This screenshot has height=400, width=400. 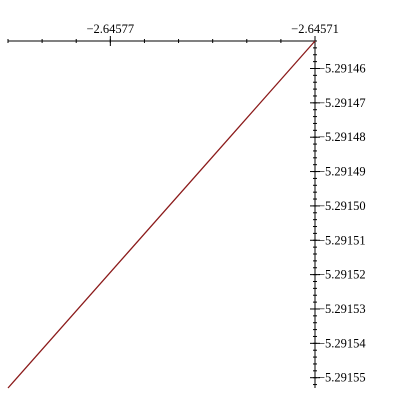 What do you see at coordinates (342, 343) in the screenshot?
I see `y-tick-label: −5.29154` at bounding box center [342, 343].